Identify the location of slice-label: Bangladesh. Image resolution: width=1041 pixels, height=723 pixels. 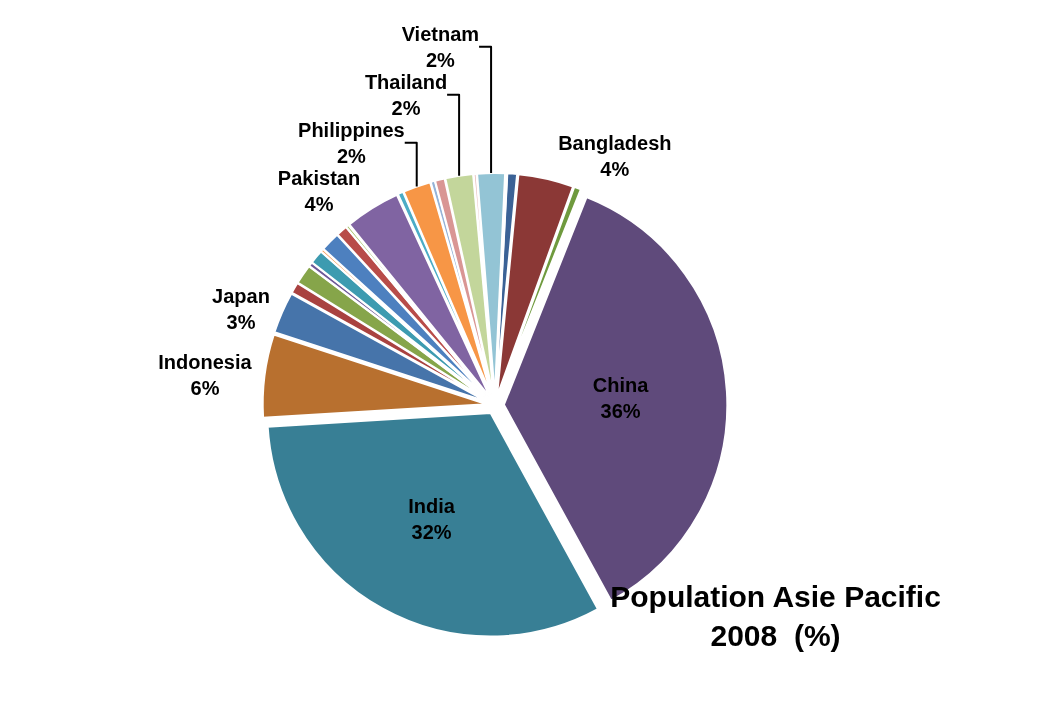
(615, 142).